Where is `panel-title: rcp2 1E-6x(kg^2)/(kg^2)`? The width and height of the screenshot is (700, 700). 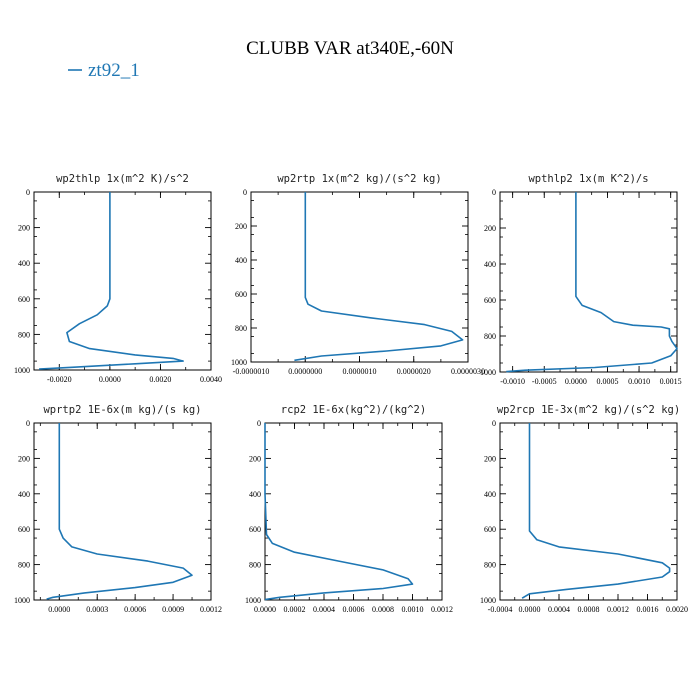
panel-title: rcp2 1E-6x(kg^2)/(kg^2) is located at coordinates (353, 410).